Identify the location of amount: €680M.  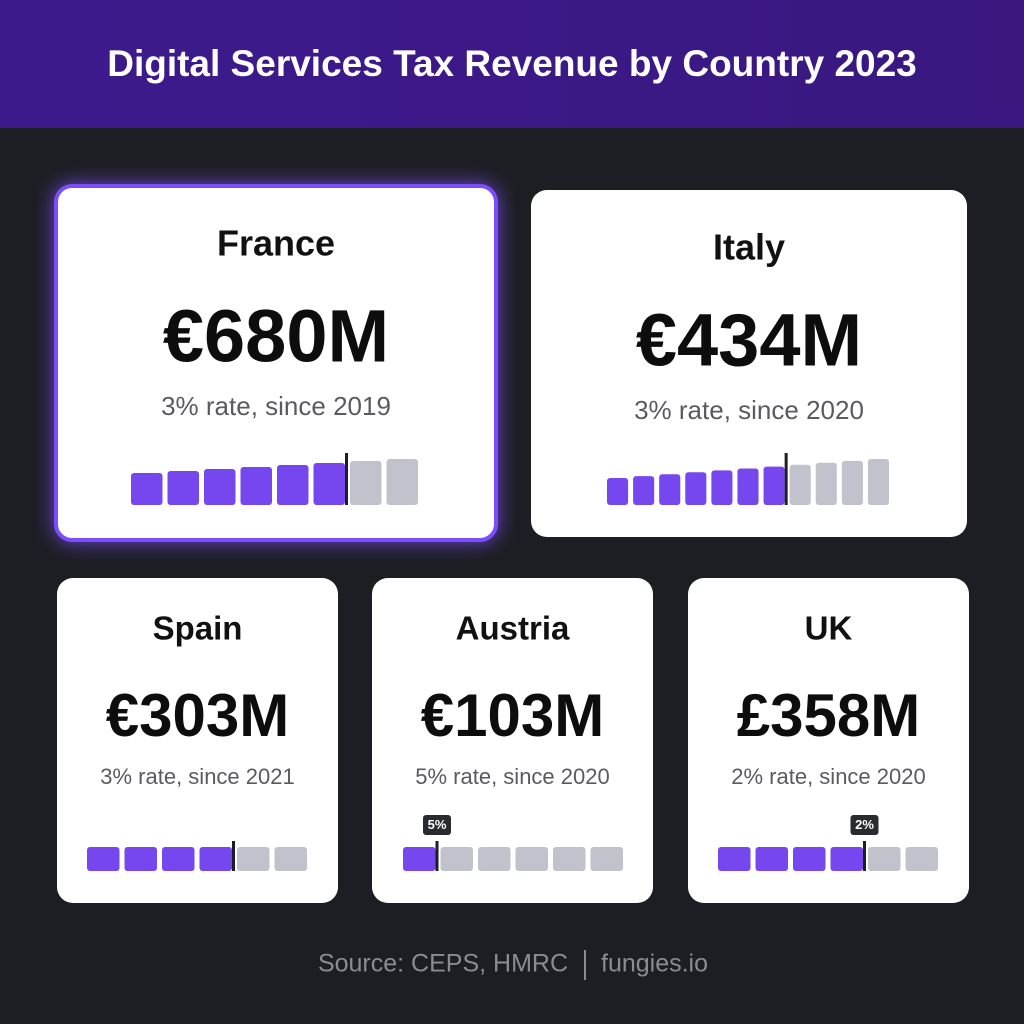
(276, 336).